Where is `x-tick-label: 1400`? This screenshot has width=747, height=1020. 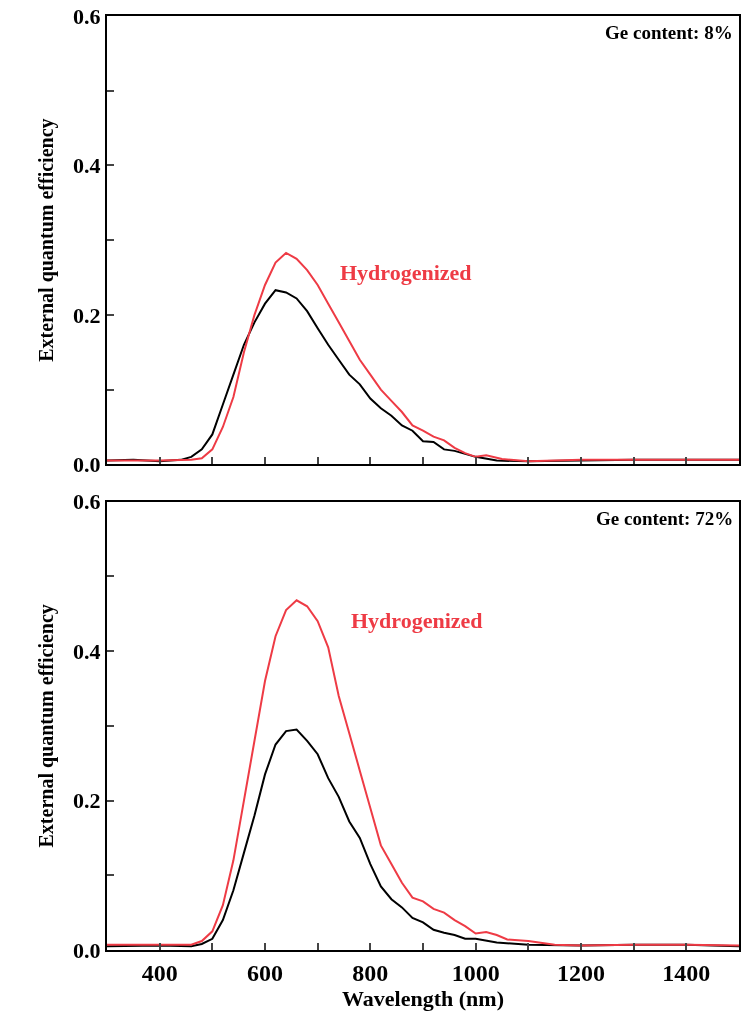 x-tick-label: 1400 is located at coordinates (686, 972).